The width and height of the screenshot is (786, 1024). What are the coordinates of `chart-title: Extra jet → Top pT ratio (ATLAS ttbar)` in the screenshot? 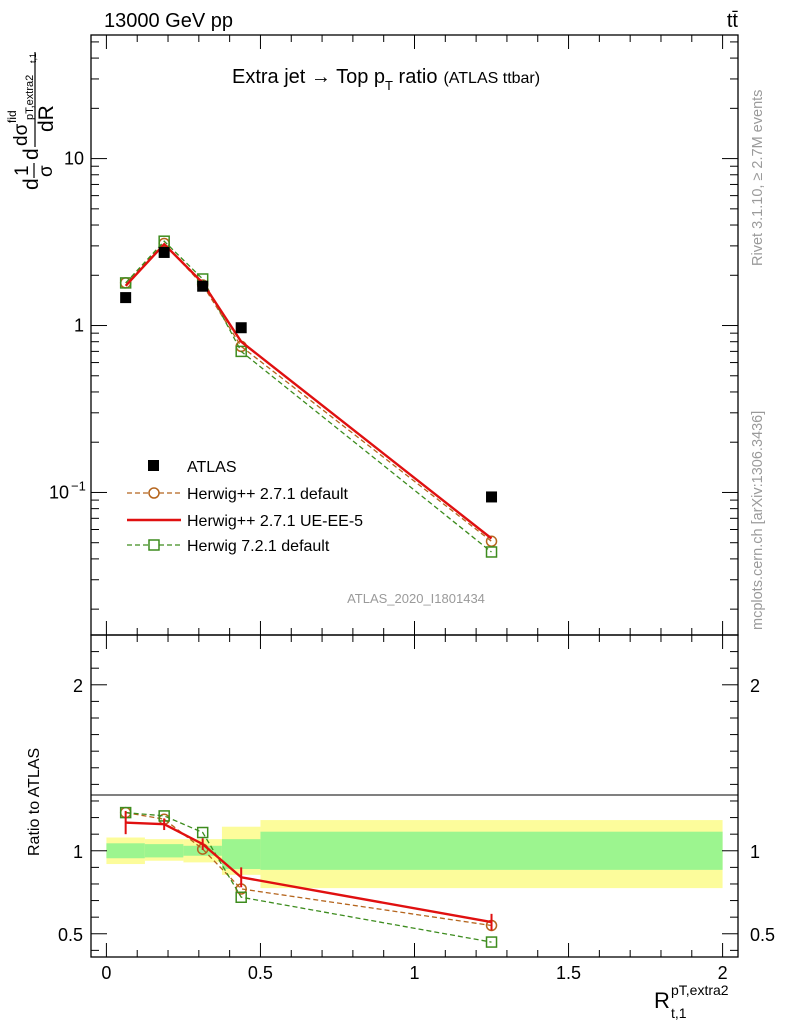 It's located at (386, 79).